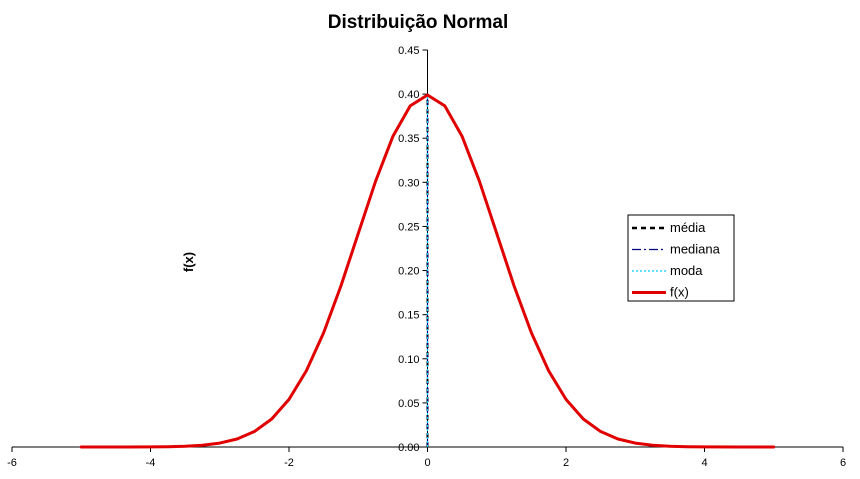 Image resolution: width=860 pixels, height=479 pixels. Describe the element at coordinates (566, 463) in the screenshot. I see `x-tick-label: 2` at that location.